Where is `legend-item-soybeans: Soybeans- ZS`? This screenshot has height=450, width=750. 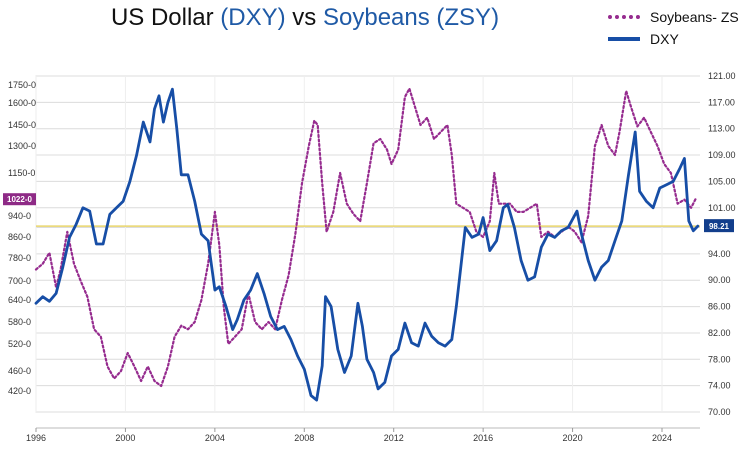 legend-item-soybeans: Soybeans- ZS is located at coordinates (673, 17).